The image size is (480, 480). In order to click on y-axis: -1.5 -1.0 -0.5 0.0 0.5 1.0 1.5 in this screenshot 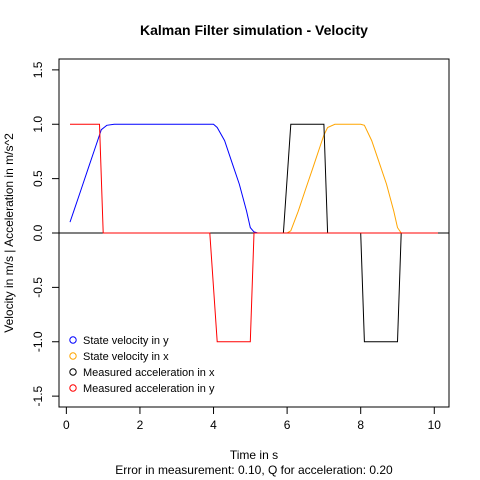, I will do `click(45, 233)`.